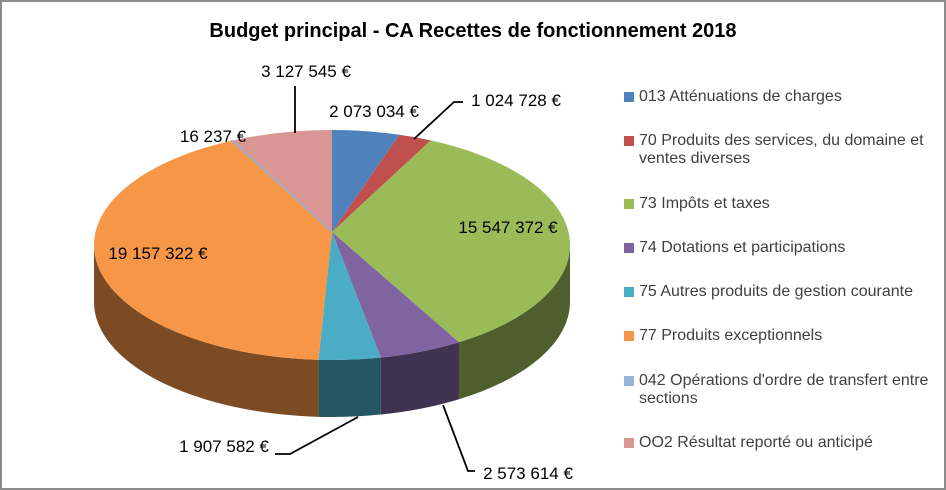 This screenshot has width=946, height=490. Describe the element at coordinates (704, 203) in the screenshot. I see `legend-item-label-2: 73 Impôts et taxes` at that location.